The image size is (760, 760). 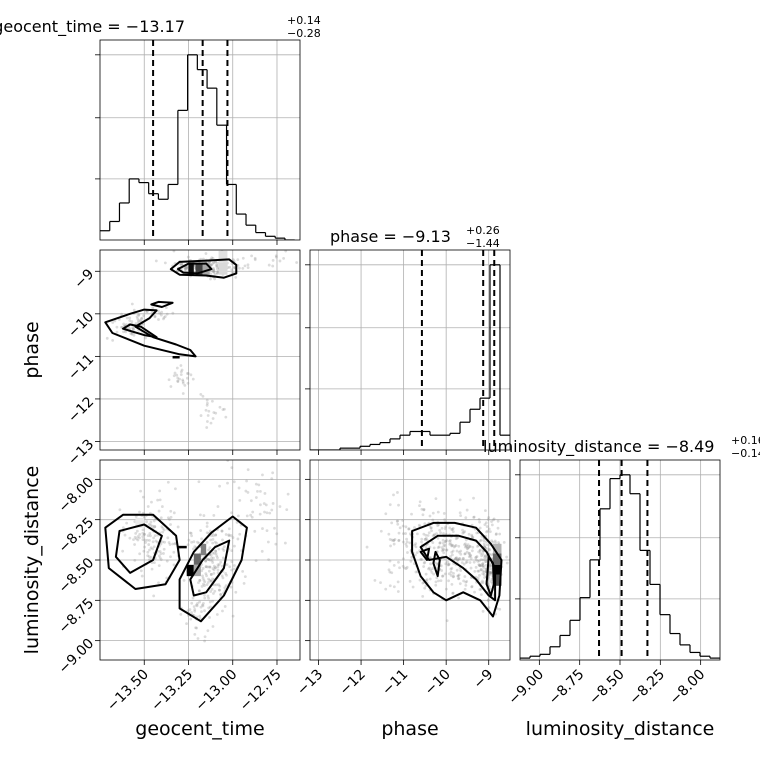 I want to click on title-luminosity-distance-main: luminosity_distance = −8.49, so click(x=598, y=447).